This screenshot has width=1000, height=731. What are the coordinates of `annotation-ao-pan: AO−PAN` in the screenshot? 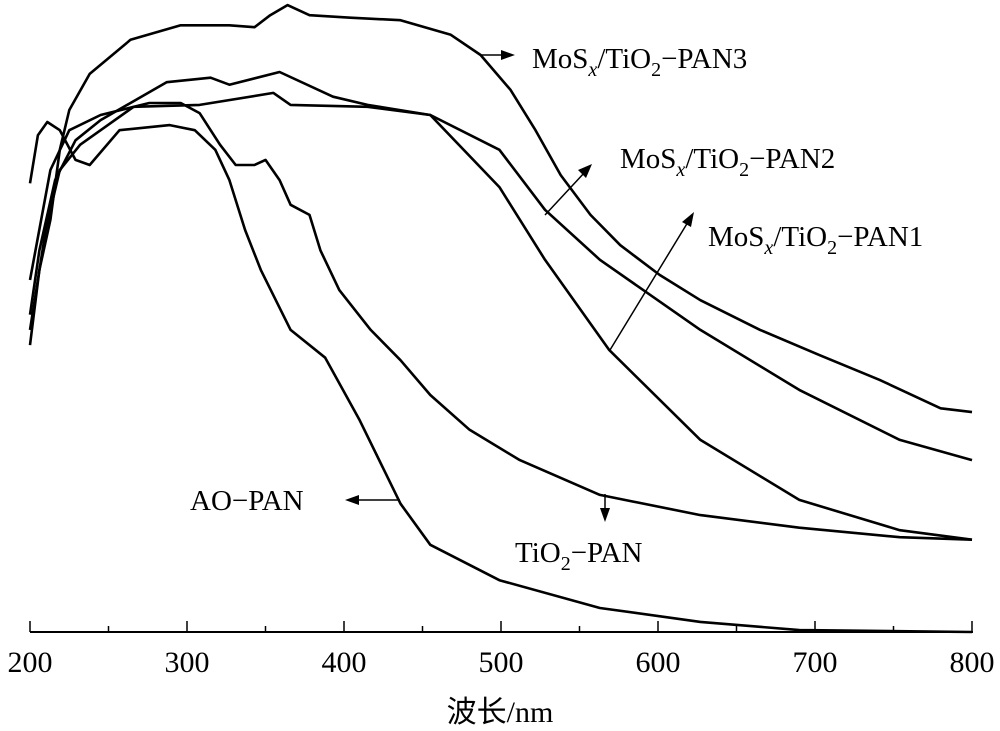 It's located at (295, 501).